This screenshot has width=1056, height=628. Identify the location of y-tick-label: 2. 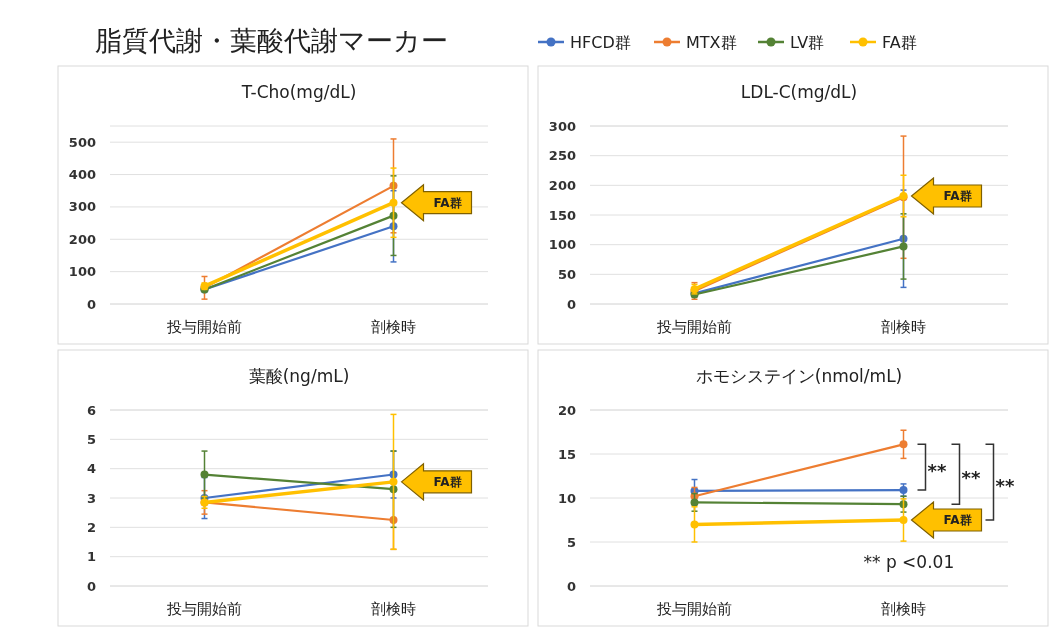
(91, 527).